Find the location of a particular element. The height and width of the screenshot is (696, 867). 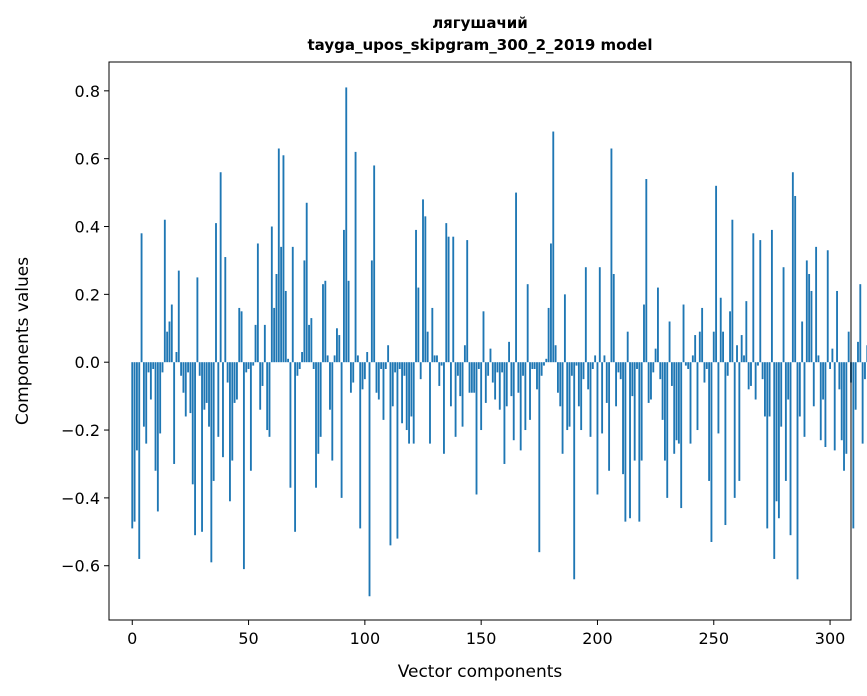

x-tick-label: 0 is located at coordinates (132, 638).